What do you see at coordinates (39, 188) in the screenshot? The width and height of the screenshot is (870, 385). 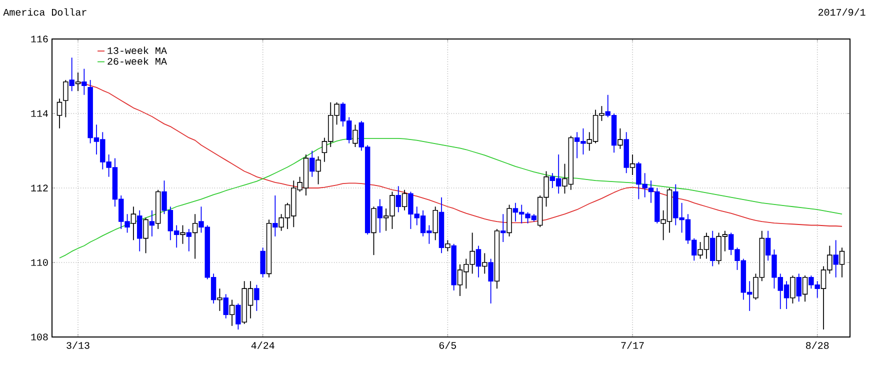 I see `y-tick-label: 112` at bounding box center [39, 188].